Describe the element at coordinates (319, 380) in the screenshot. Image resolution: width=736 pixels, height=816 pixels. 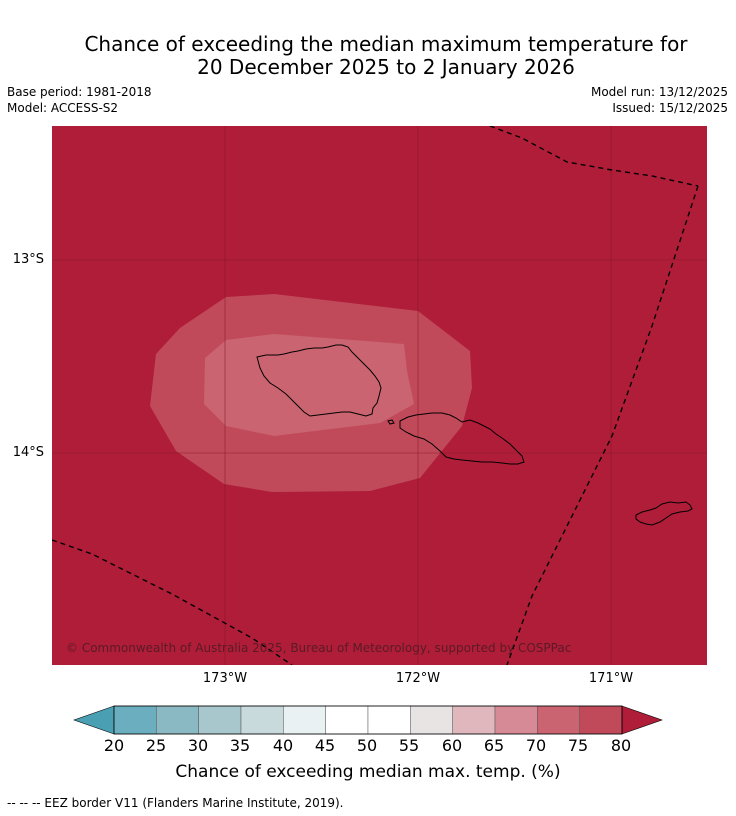
I see `savaii-island` at that location.